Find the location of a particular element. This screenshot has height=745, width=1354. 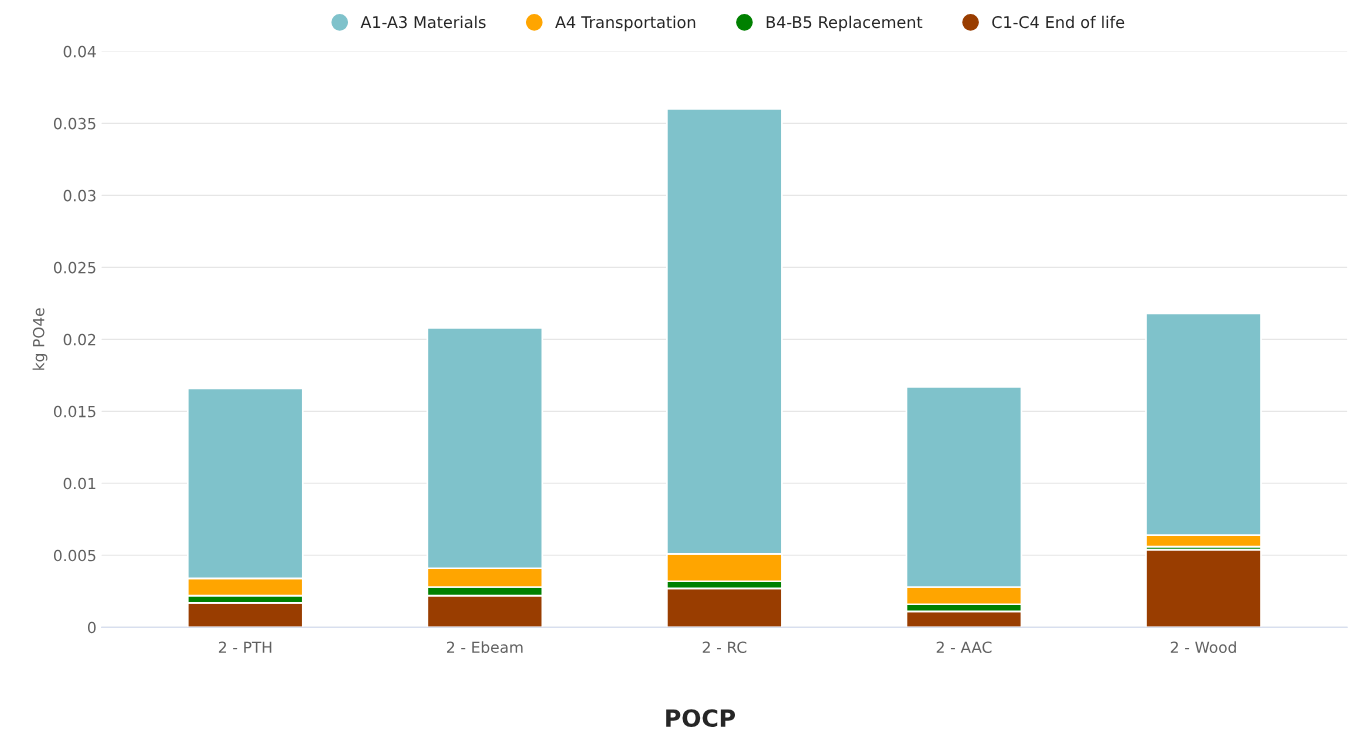

legend-label: A1-A3 Materials is located at coordinates (423, 22).